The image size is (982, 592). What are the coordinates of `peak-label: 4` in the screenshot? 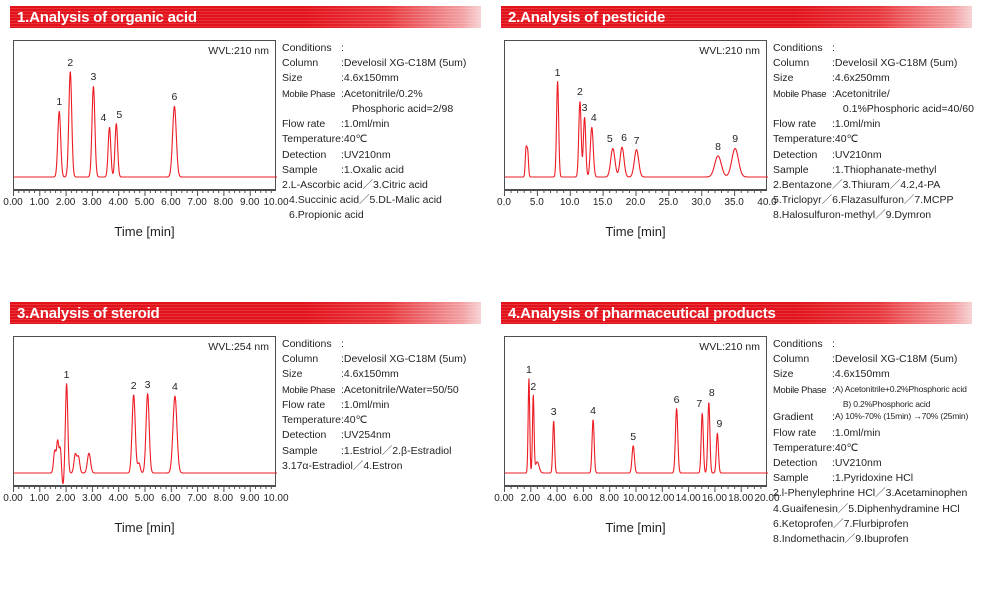 It's located at (593, 118).